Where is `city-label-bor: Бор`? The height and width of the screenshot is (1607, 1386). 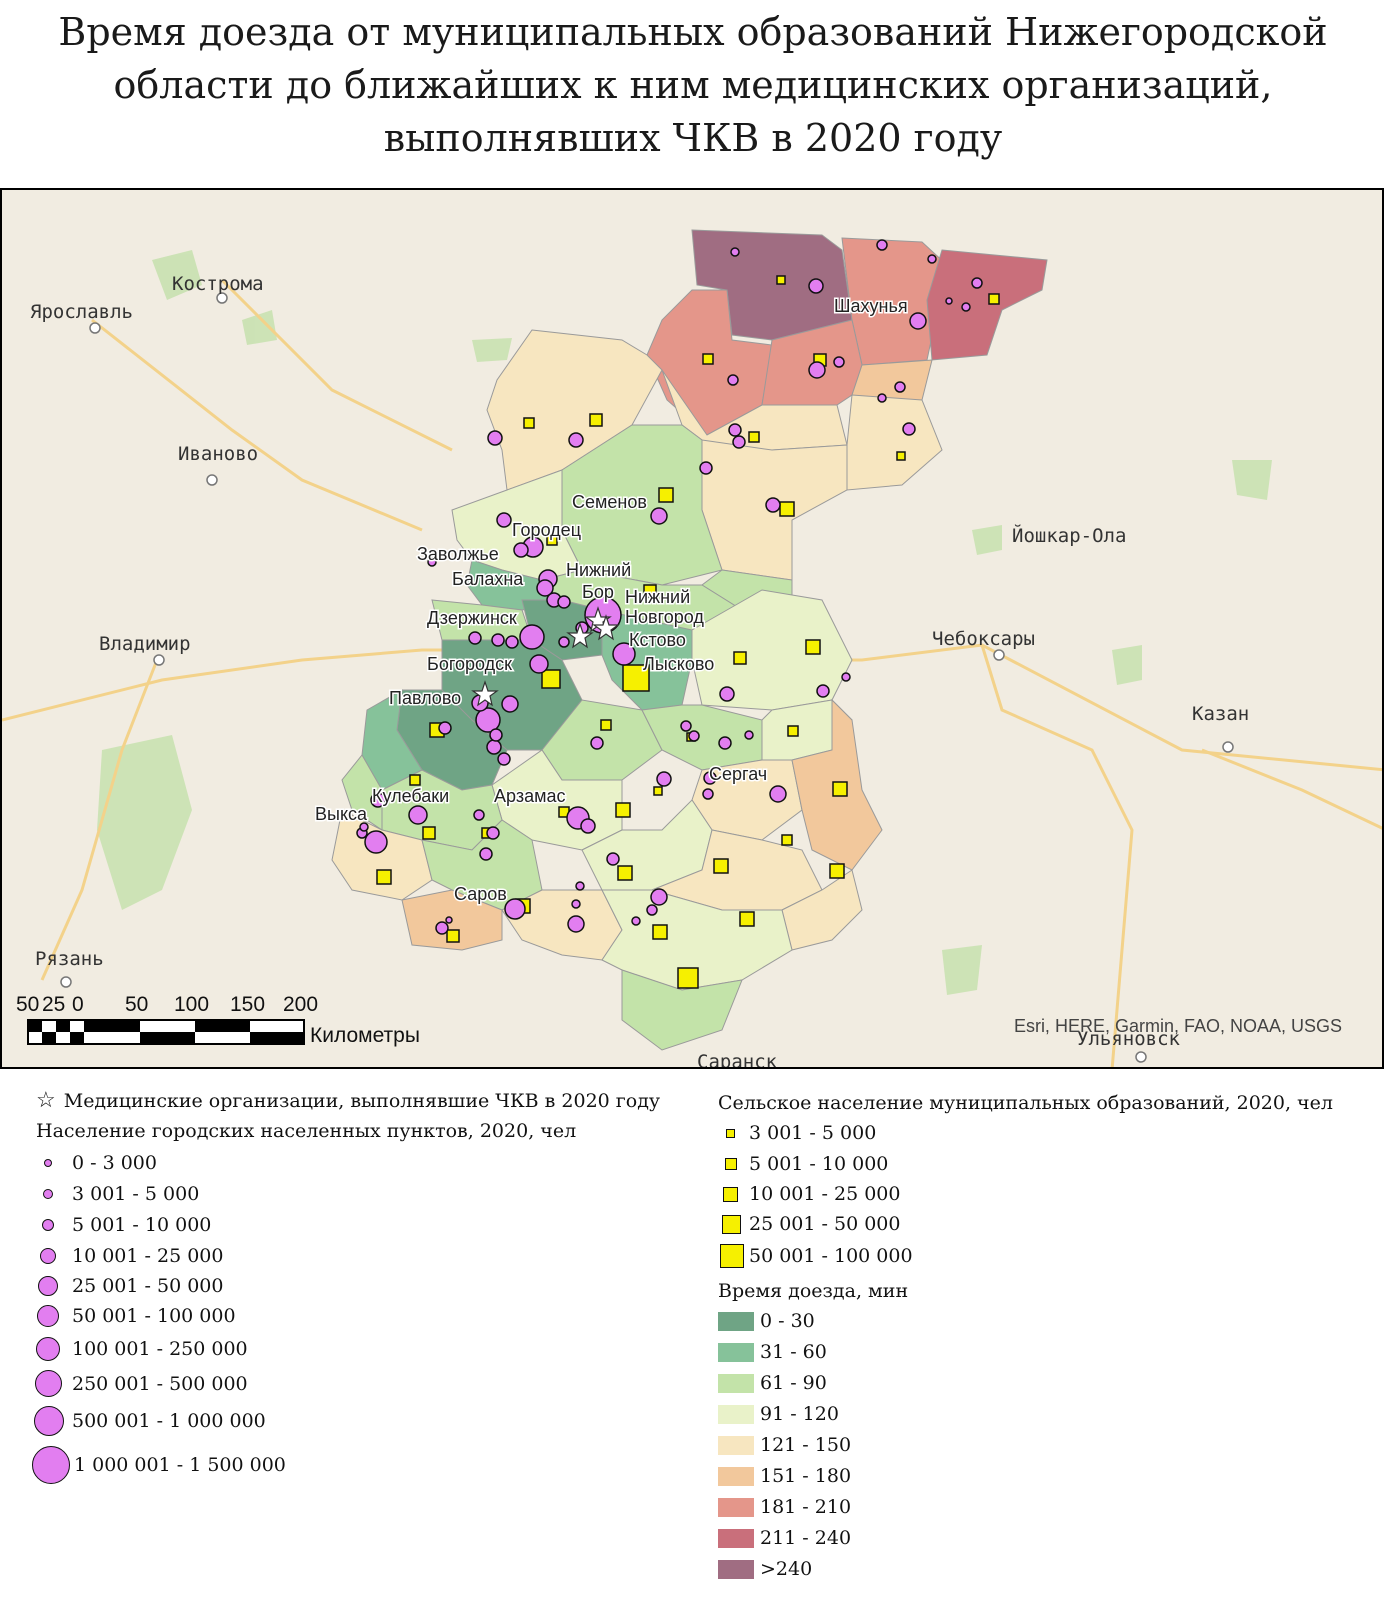 city-label-bor: Бор is located at coordinates (598, 592).